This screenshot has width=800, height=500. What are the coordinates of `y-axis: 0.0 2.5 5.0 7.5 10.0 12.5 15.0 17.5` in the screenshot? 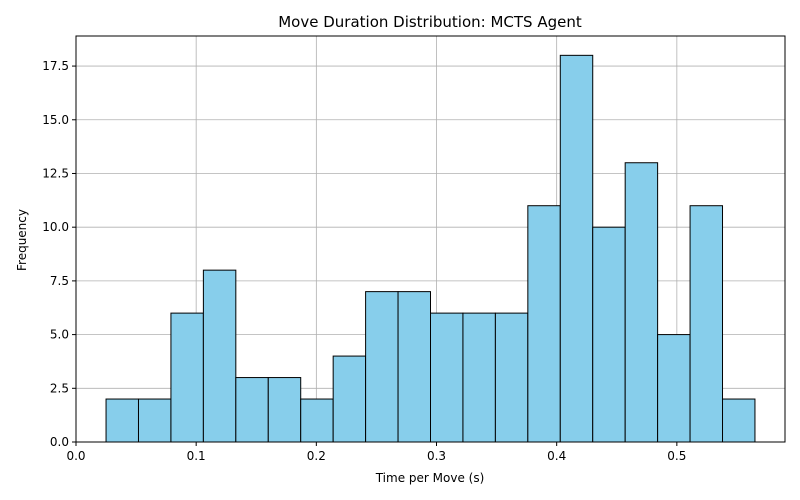 It's located at (59, 254).